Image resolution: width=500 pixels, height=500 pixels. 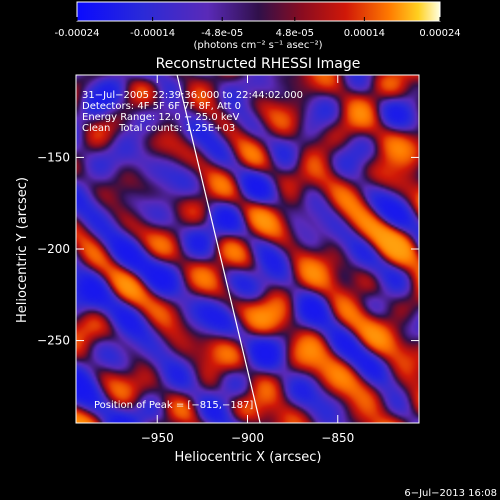 I want to click on colorbar-tick-label: -0.00014, so click(x=152, y=33).